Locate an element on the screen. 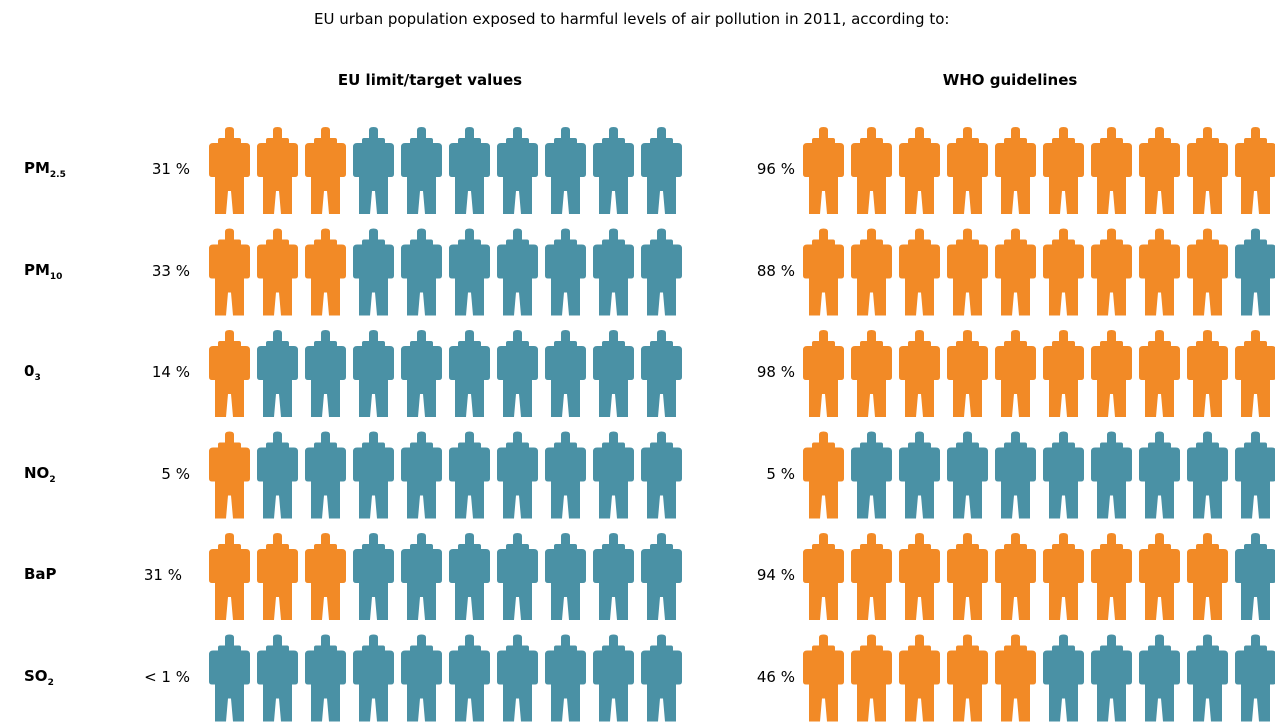 This screenshot has height=724, width=1275. pollutant-label: PM2.5 is located at coordinates (45, 169).